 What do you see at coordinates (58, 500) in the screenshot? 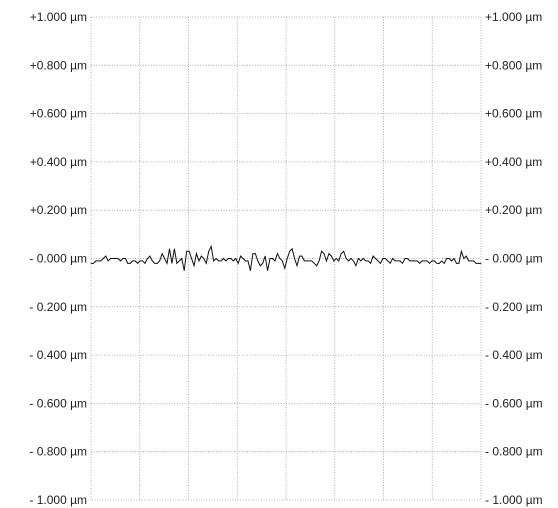
I see `y-tick-label-left: - 1.000 µm` at bounding box center [58, 500].